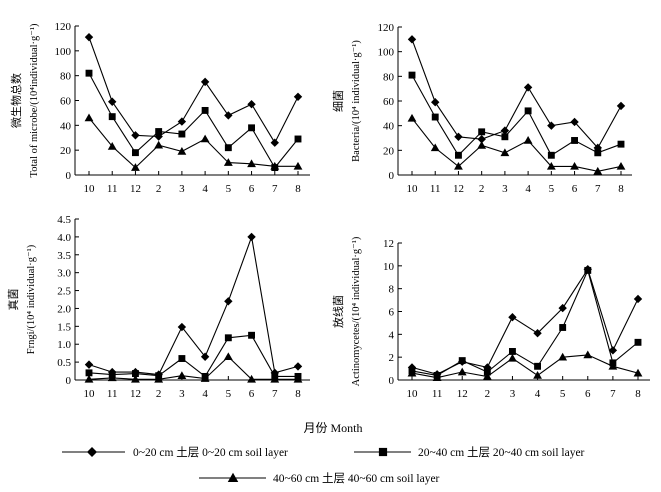 The height and width of the screenshot is (492, 661). I want to click on y-tick-label: 2.0, so click(64, 309).